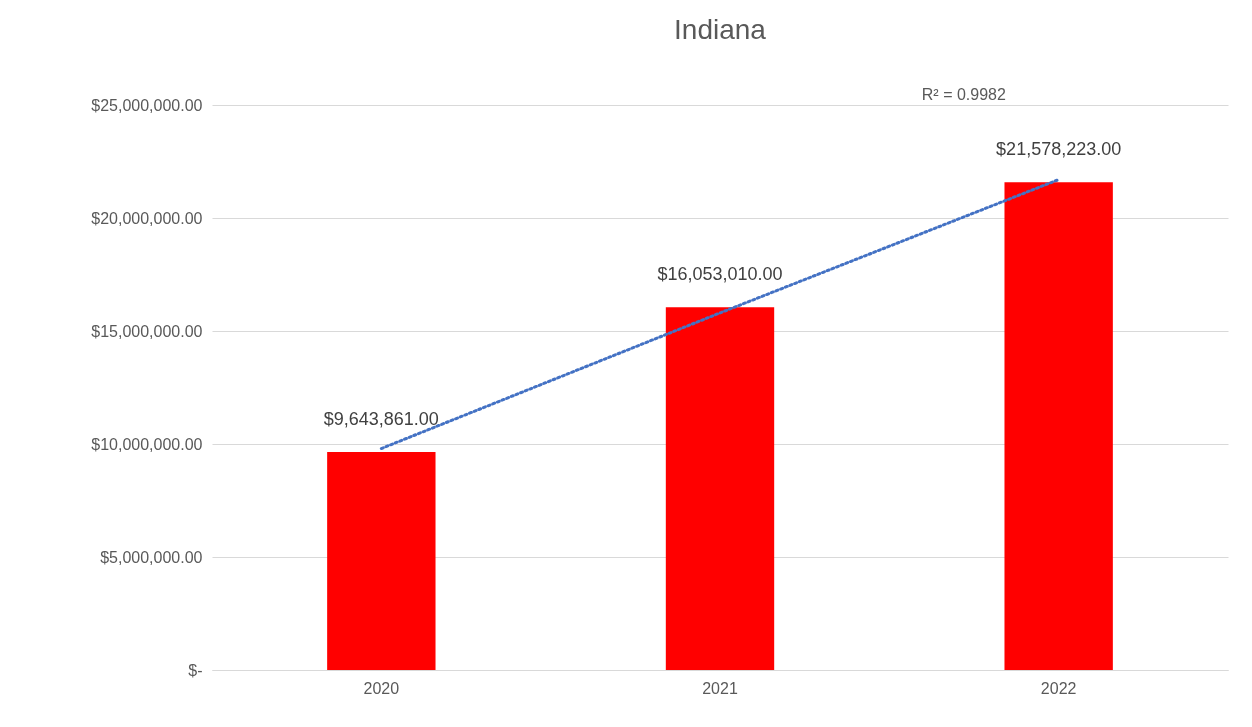 This screenshot has height=727, width=1252. What do you see at coordinates (1059, 149) in the screenshot?
I see `data-label: $21,578,223.00` at bounding box center [1059, 149].